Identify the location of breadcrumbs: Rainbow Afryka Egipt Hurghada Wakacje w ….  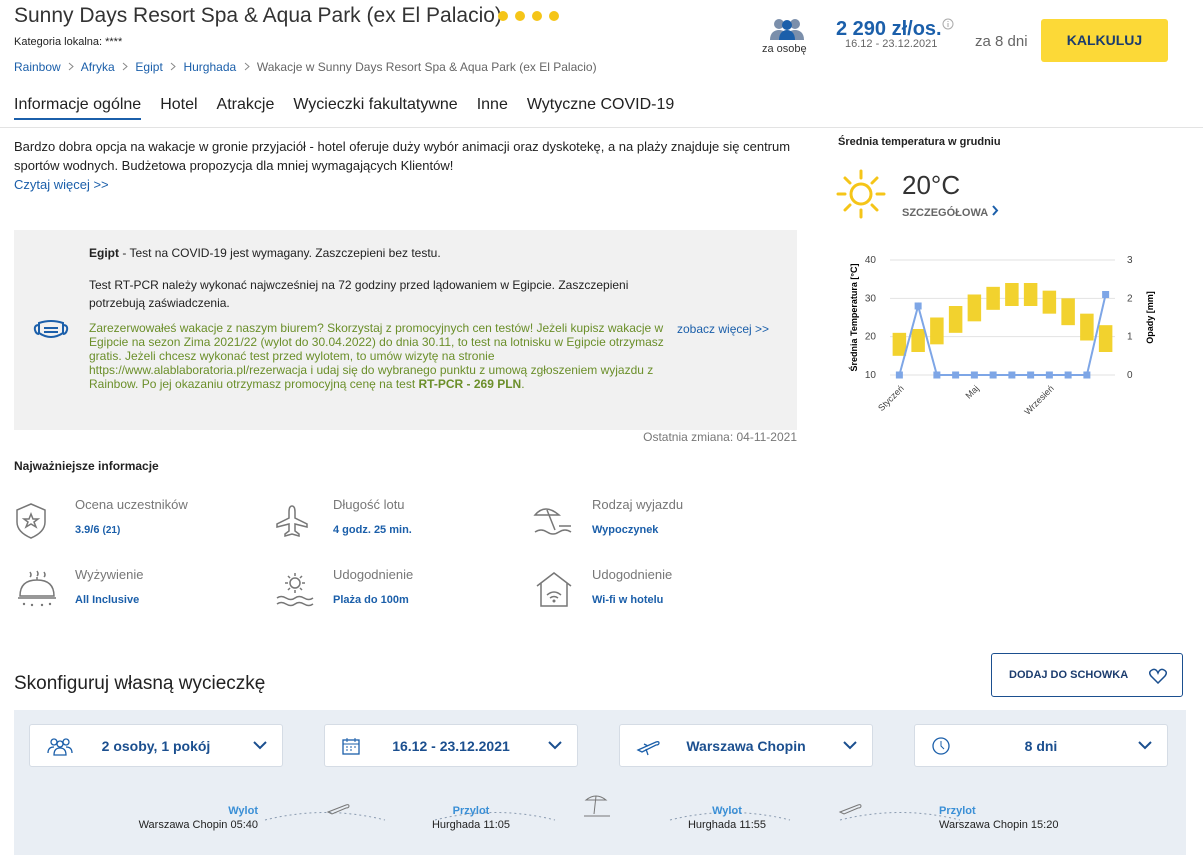
(305, 67).